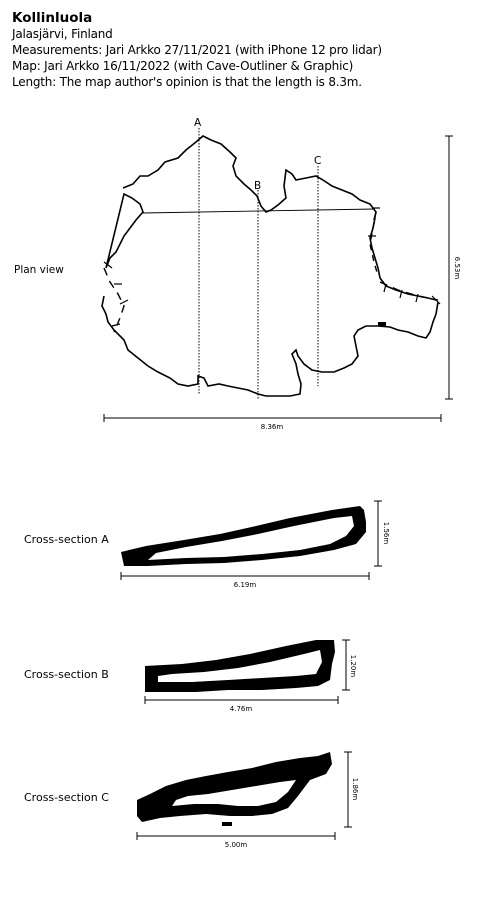  Describe the element at coordinates (382, 324) in the screenshot. I see `plan-small-feature` at that location.